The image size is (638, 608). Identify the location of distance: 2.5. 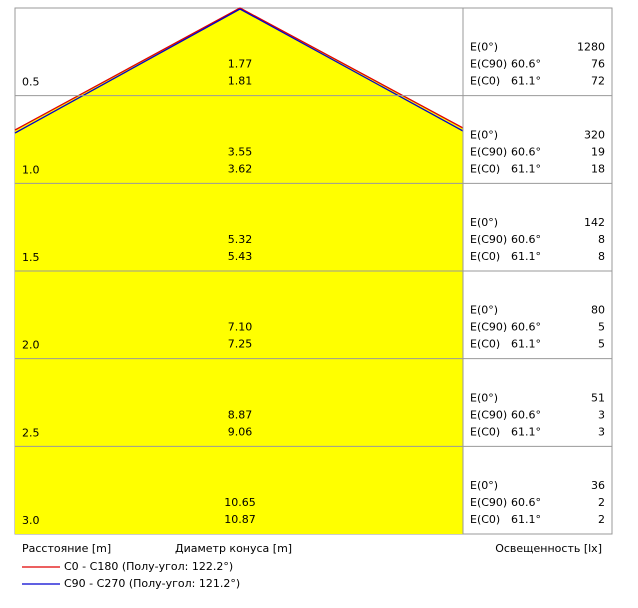
(31, 432).